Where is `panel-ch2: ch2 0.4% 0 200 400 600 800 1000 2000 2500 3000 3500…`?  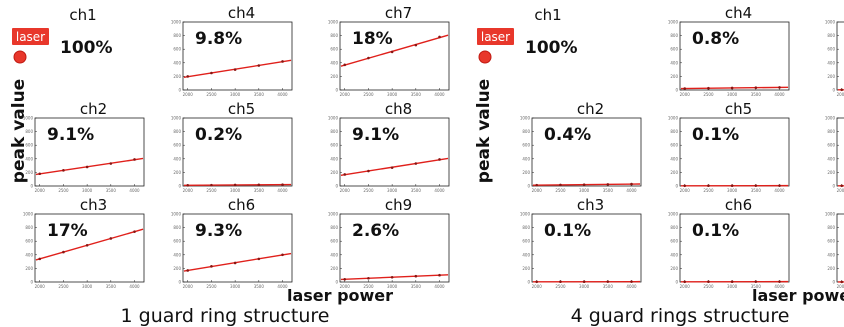 panel-ch2: ch2 0.4% 0 200 400 600 800 1000 2000 2500 3000 3500… is located at coordinates (581, 146).